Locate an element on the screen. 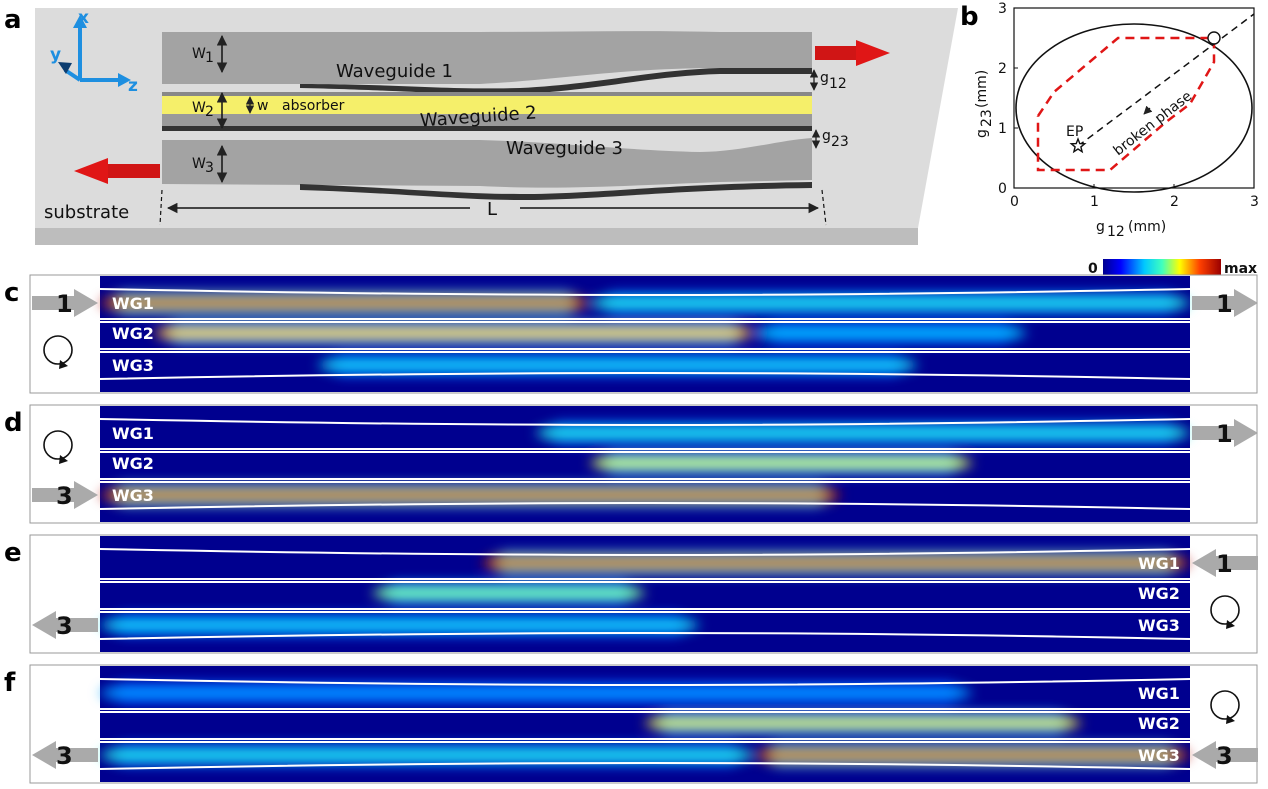 The width and height of the screenshot is (1268, 789). panel-label-a: a is located at coordinates (13, 20).